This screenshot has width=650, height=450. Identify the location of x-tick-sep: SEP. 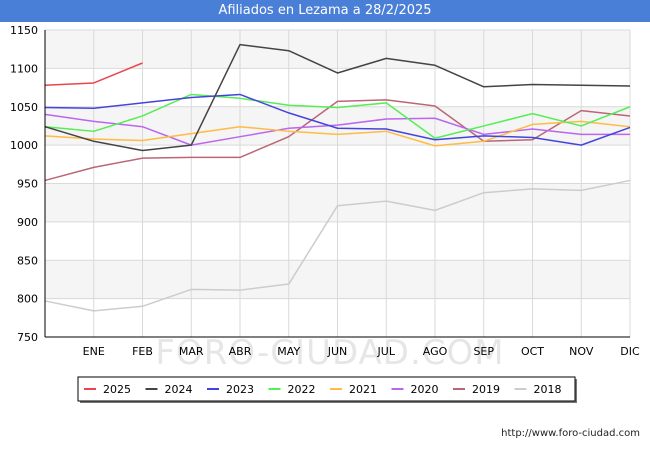
(483, 351).